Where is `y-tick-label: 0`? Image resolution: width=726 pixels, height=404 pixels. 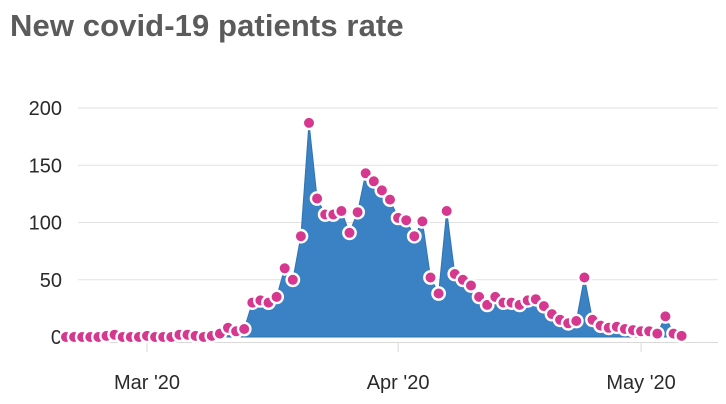 y-tick-label: 0 is located at coordinates (56, 338).